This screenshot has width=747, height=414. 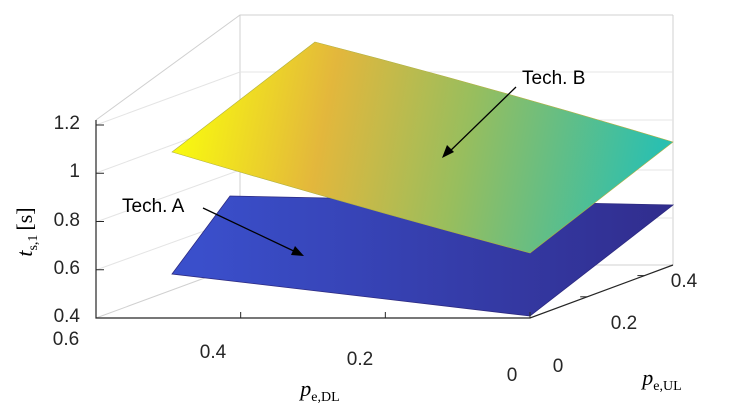 What do you see at coordinates (624, 323) in the screenshot?
I see `y-tick-label: 0.2` at bounding box center [624, 323].